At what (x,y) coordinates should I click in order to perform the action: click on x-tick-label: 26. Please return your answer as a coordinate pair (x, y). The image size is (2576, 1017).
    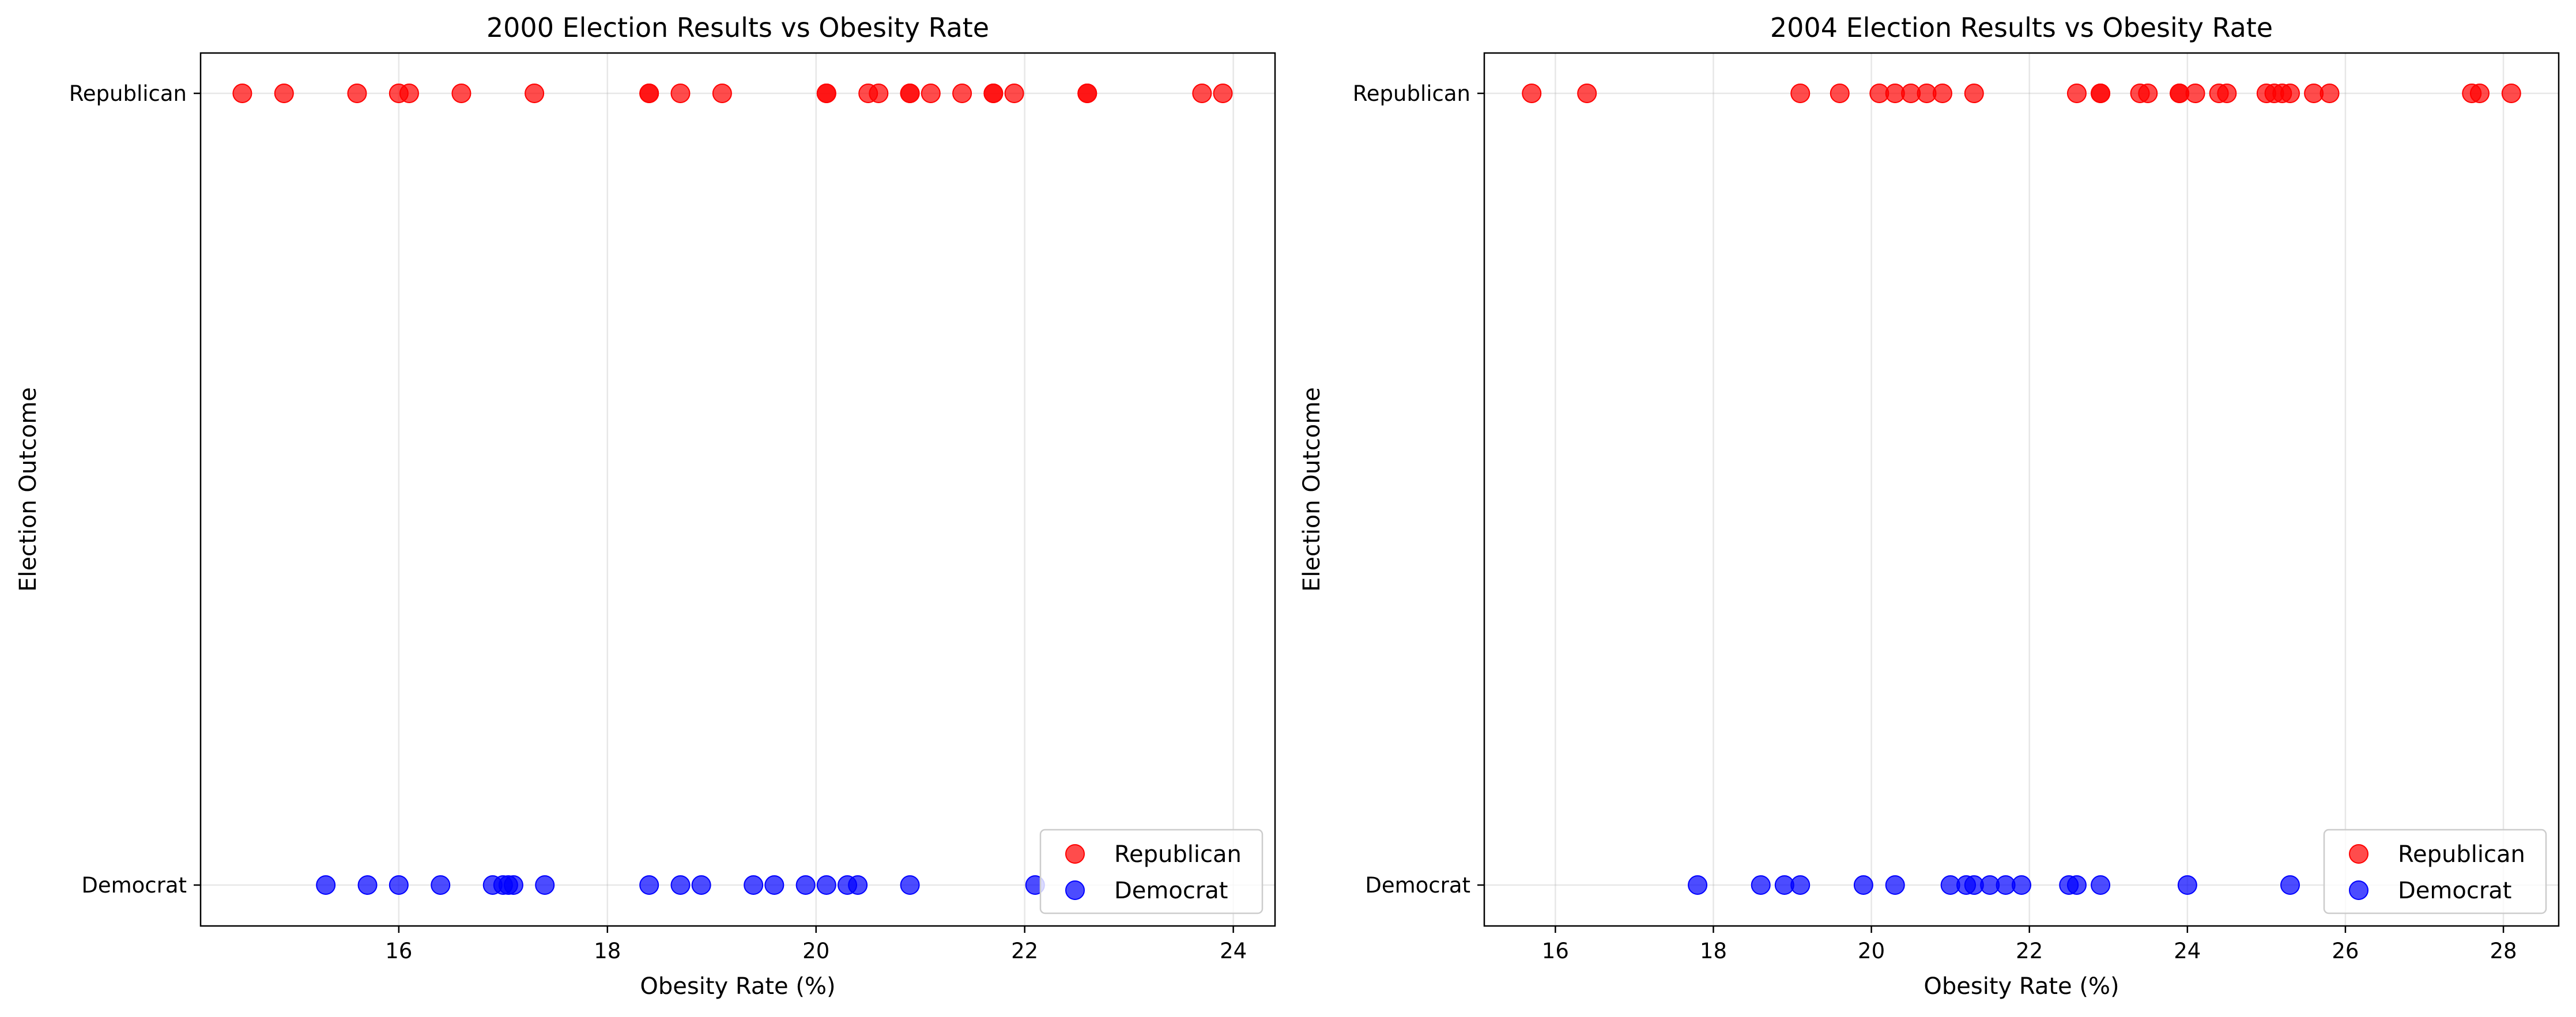
    Looking at the image, I should click on (2345, 951).